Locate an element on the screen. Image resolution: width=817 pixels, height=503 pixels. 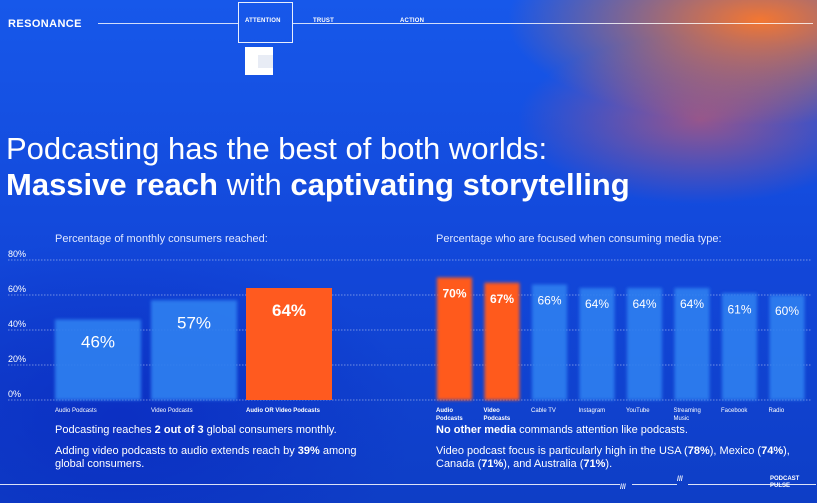
podcast-pulse-logo: PODCAST PULSE is located at coordinates (785, 482).